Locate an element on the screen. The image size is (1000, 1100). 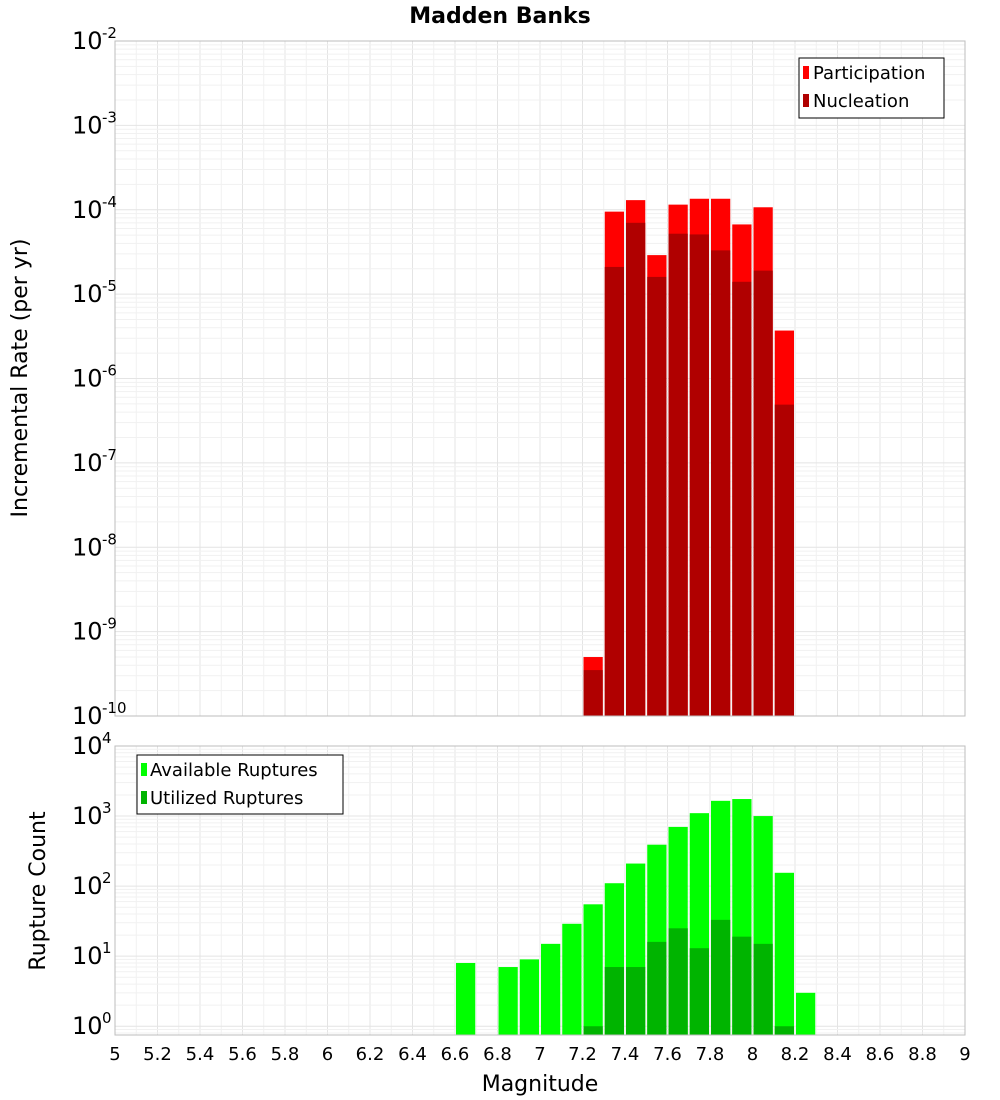
utilized-ruptures-bars is located at coordinates (688, 977).